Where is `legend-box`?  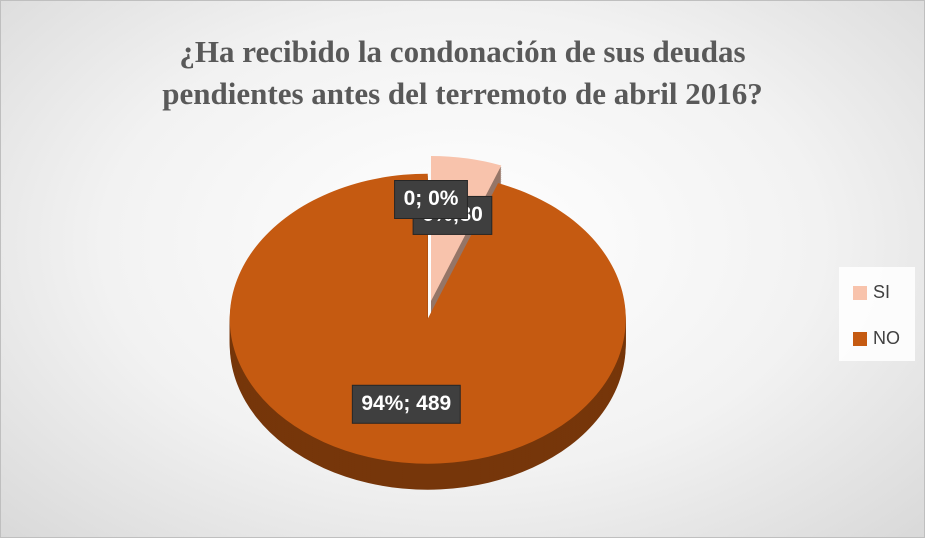 legend-box is located at coordinates (877, 314).